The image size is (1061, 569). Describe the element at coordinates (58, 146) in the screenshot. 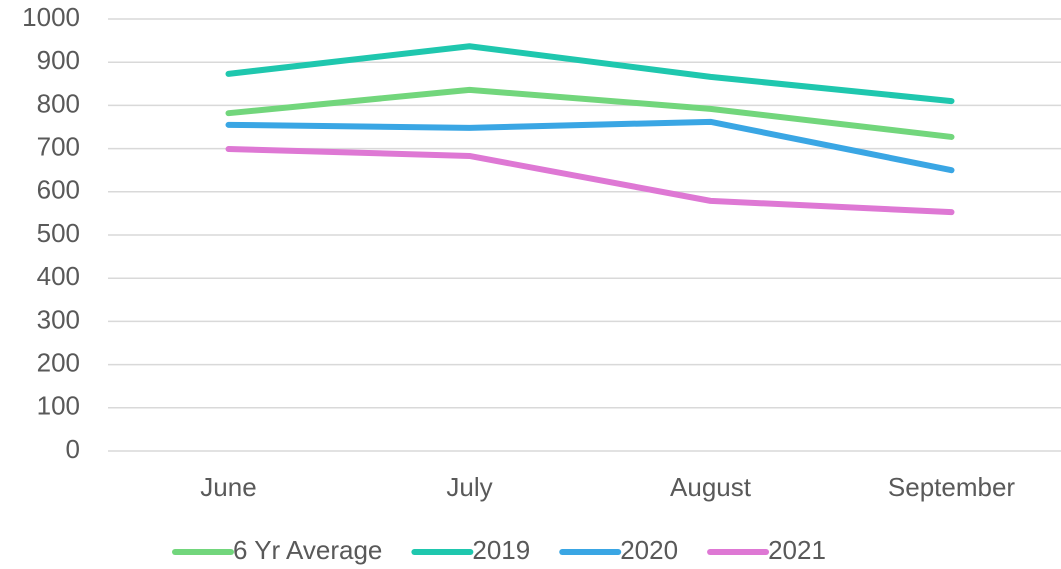

I see `y-tick-label: 700` at that location.